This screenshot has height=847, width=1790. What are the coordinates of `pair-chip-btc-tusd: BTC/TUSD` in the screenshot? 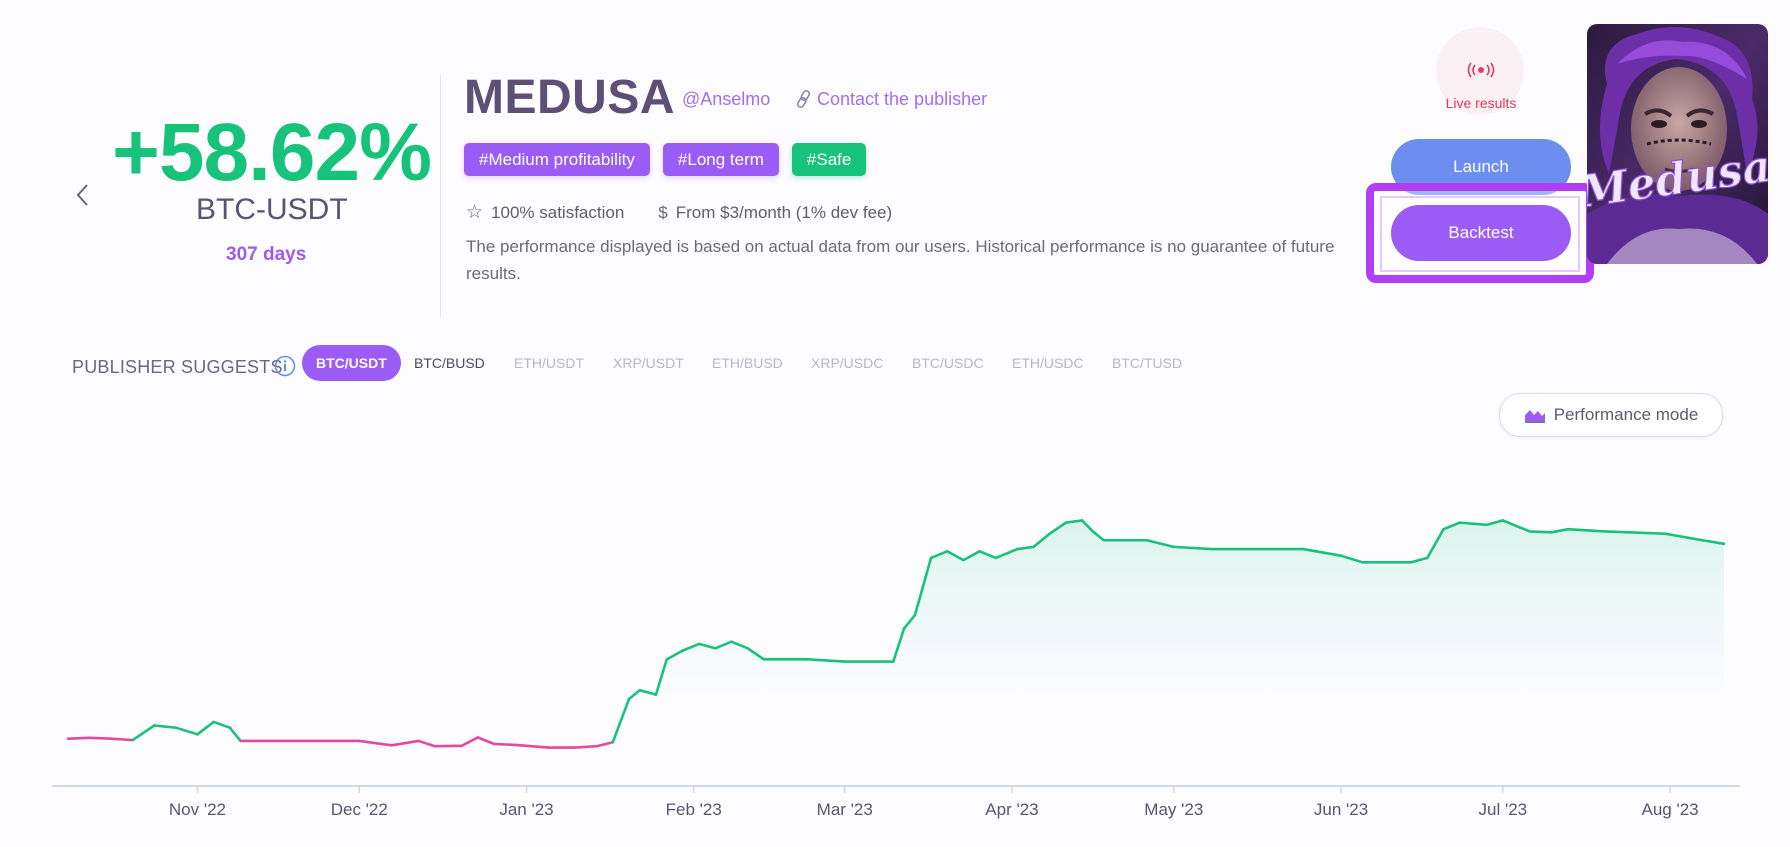 It's located at (1147, 363).